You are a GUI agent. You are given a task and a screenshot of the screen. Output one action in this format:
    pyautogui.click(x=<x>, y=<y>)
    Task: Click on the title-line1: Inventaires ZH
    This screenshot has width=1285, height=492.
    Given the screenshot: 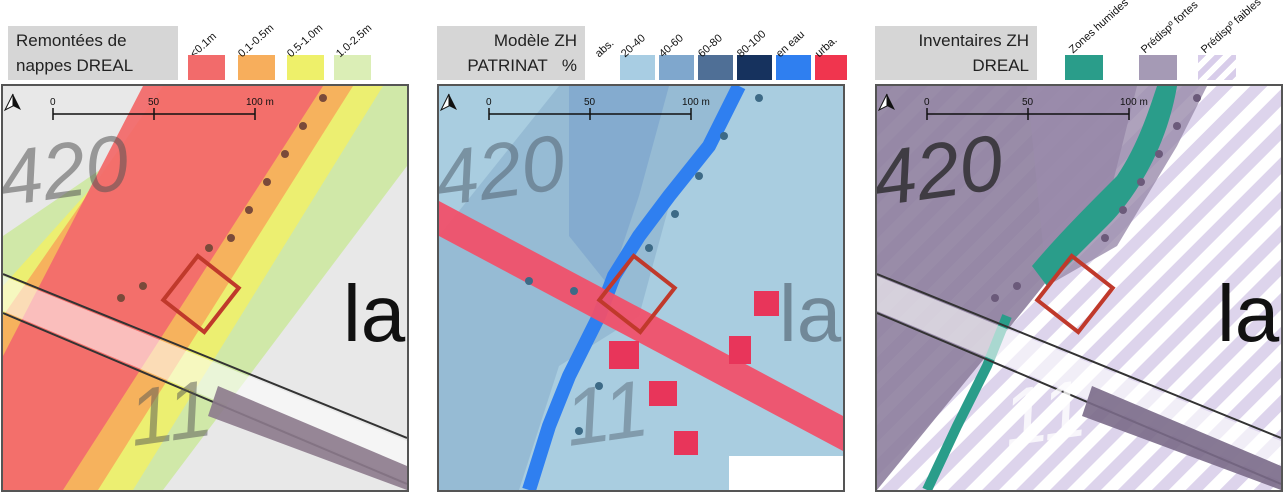 What is the action you would take?
    pyautogui.click(x=973, y=40)
    